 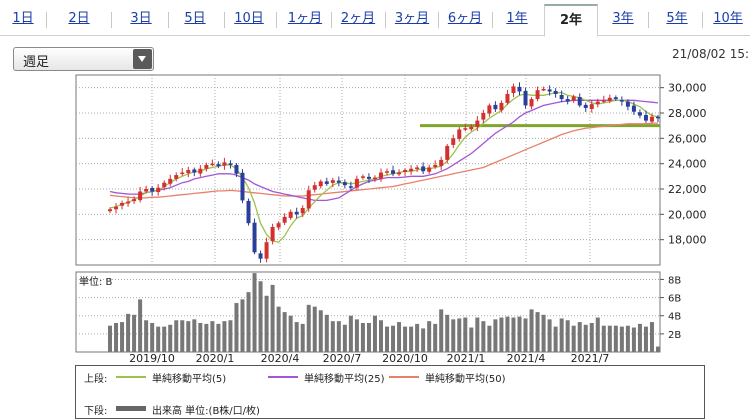 I want to click on tab-3y: 3年, so click(x=623, y=18).